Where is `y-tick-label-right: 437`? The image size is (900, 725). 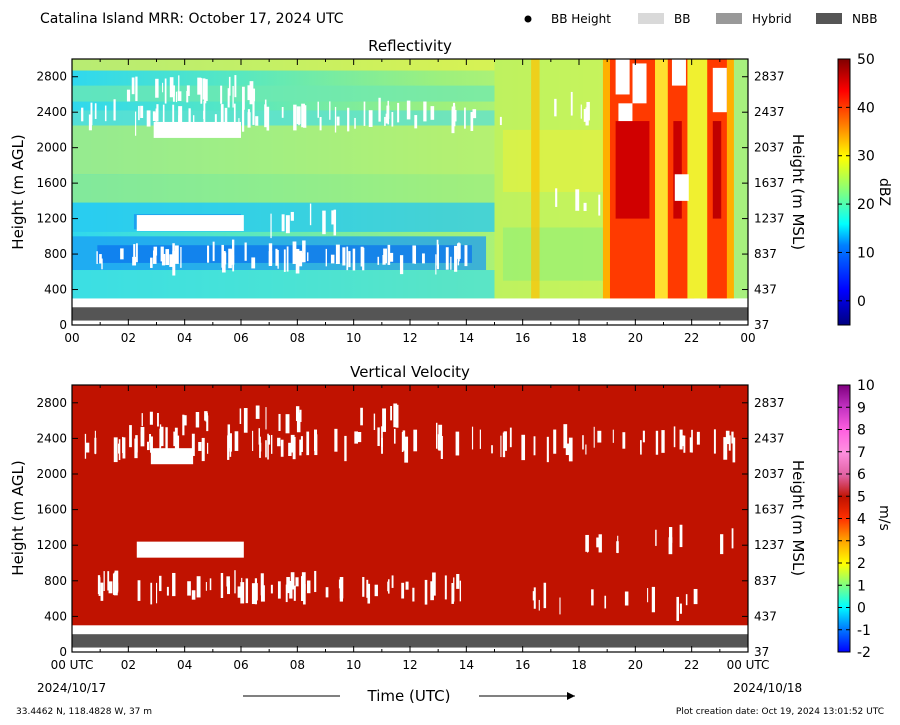
y-tick-label-right: 437 is located at coordinates (765, 290).